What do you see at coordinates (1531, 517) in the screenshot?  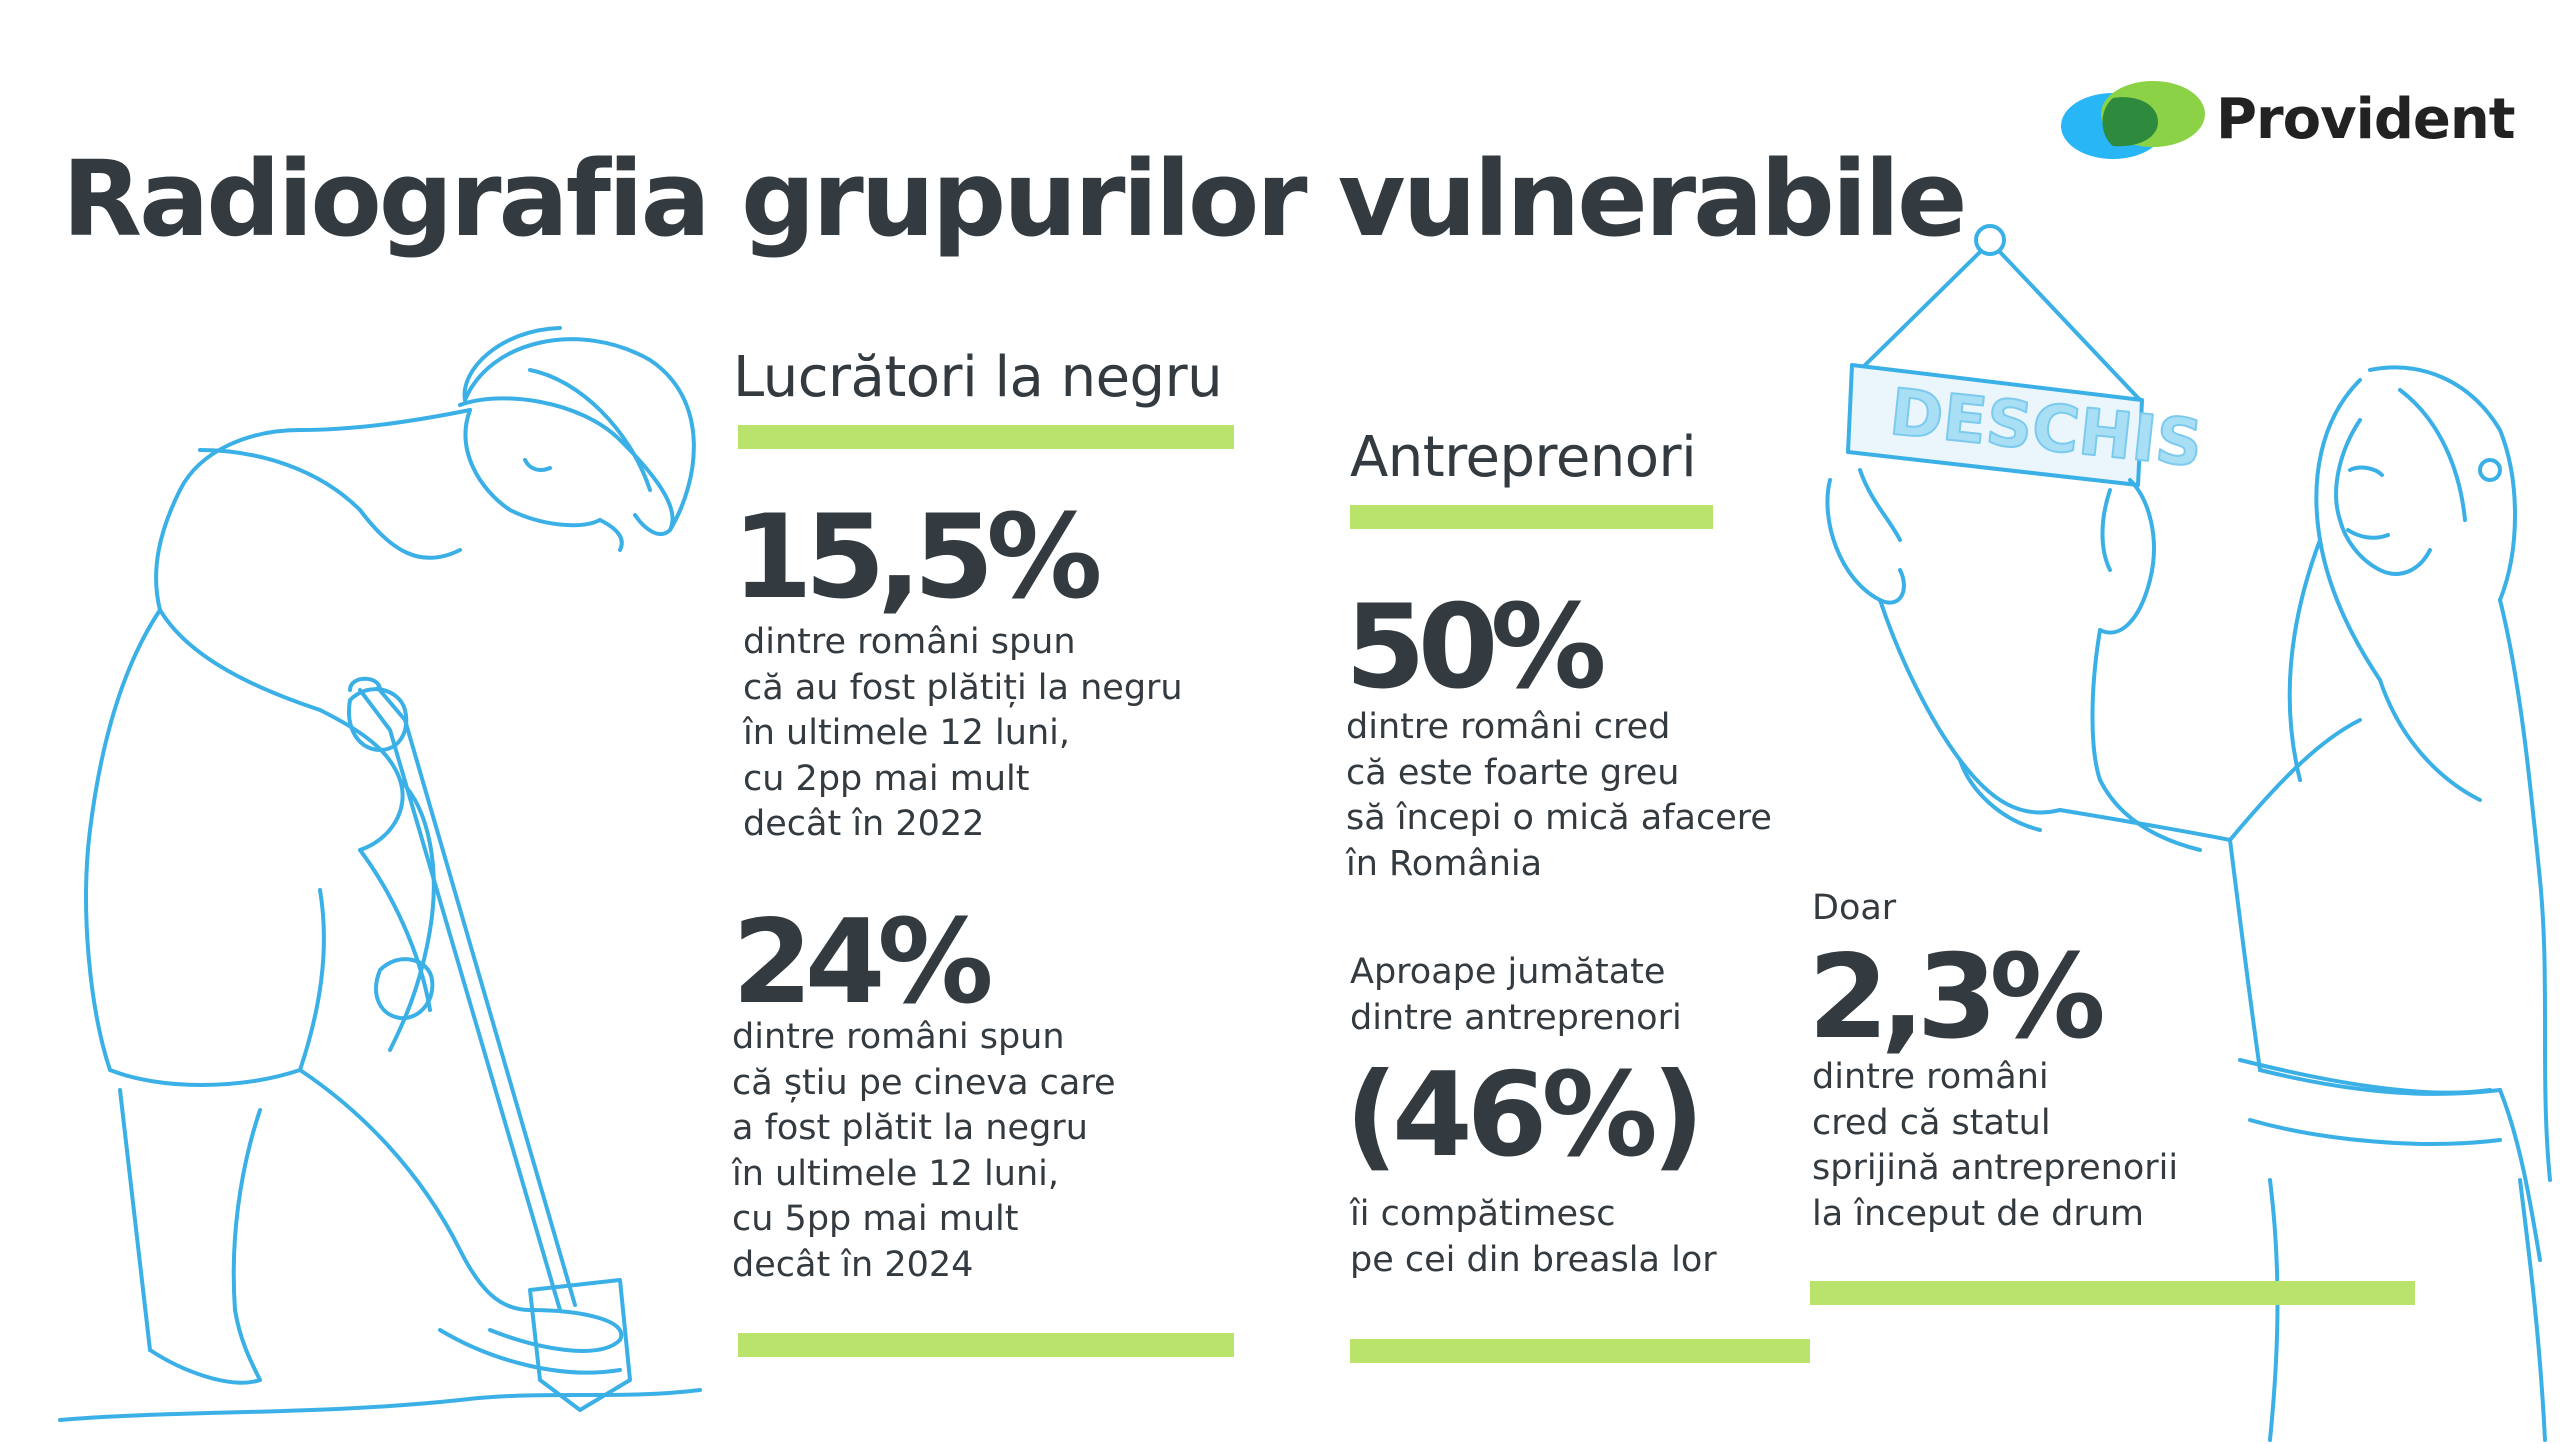 I see `entrepreneurs-title-underline` at bounding box center [1531, 517].